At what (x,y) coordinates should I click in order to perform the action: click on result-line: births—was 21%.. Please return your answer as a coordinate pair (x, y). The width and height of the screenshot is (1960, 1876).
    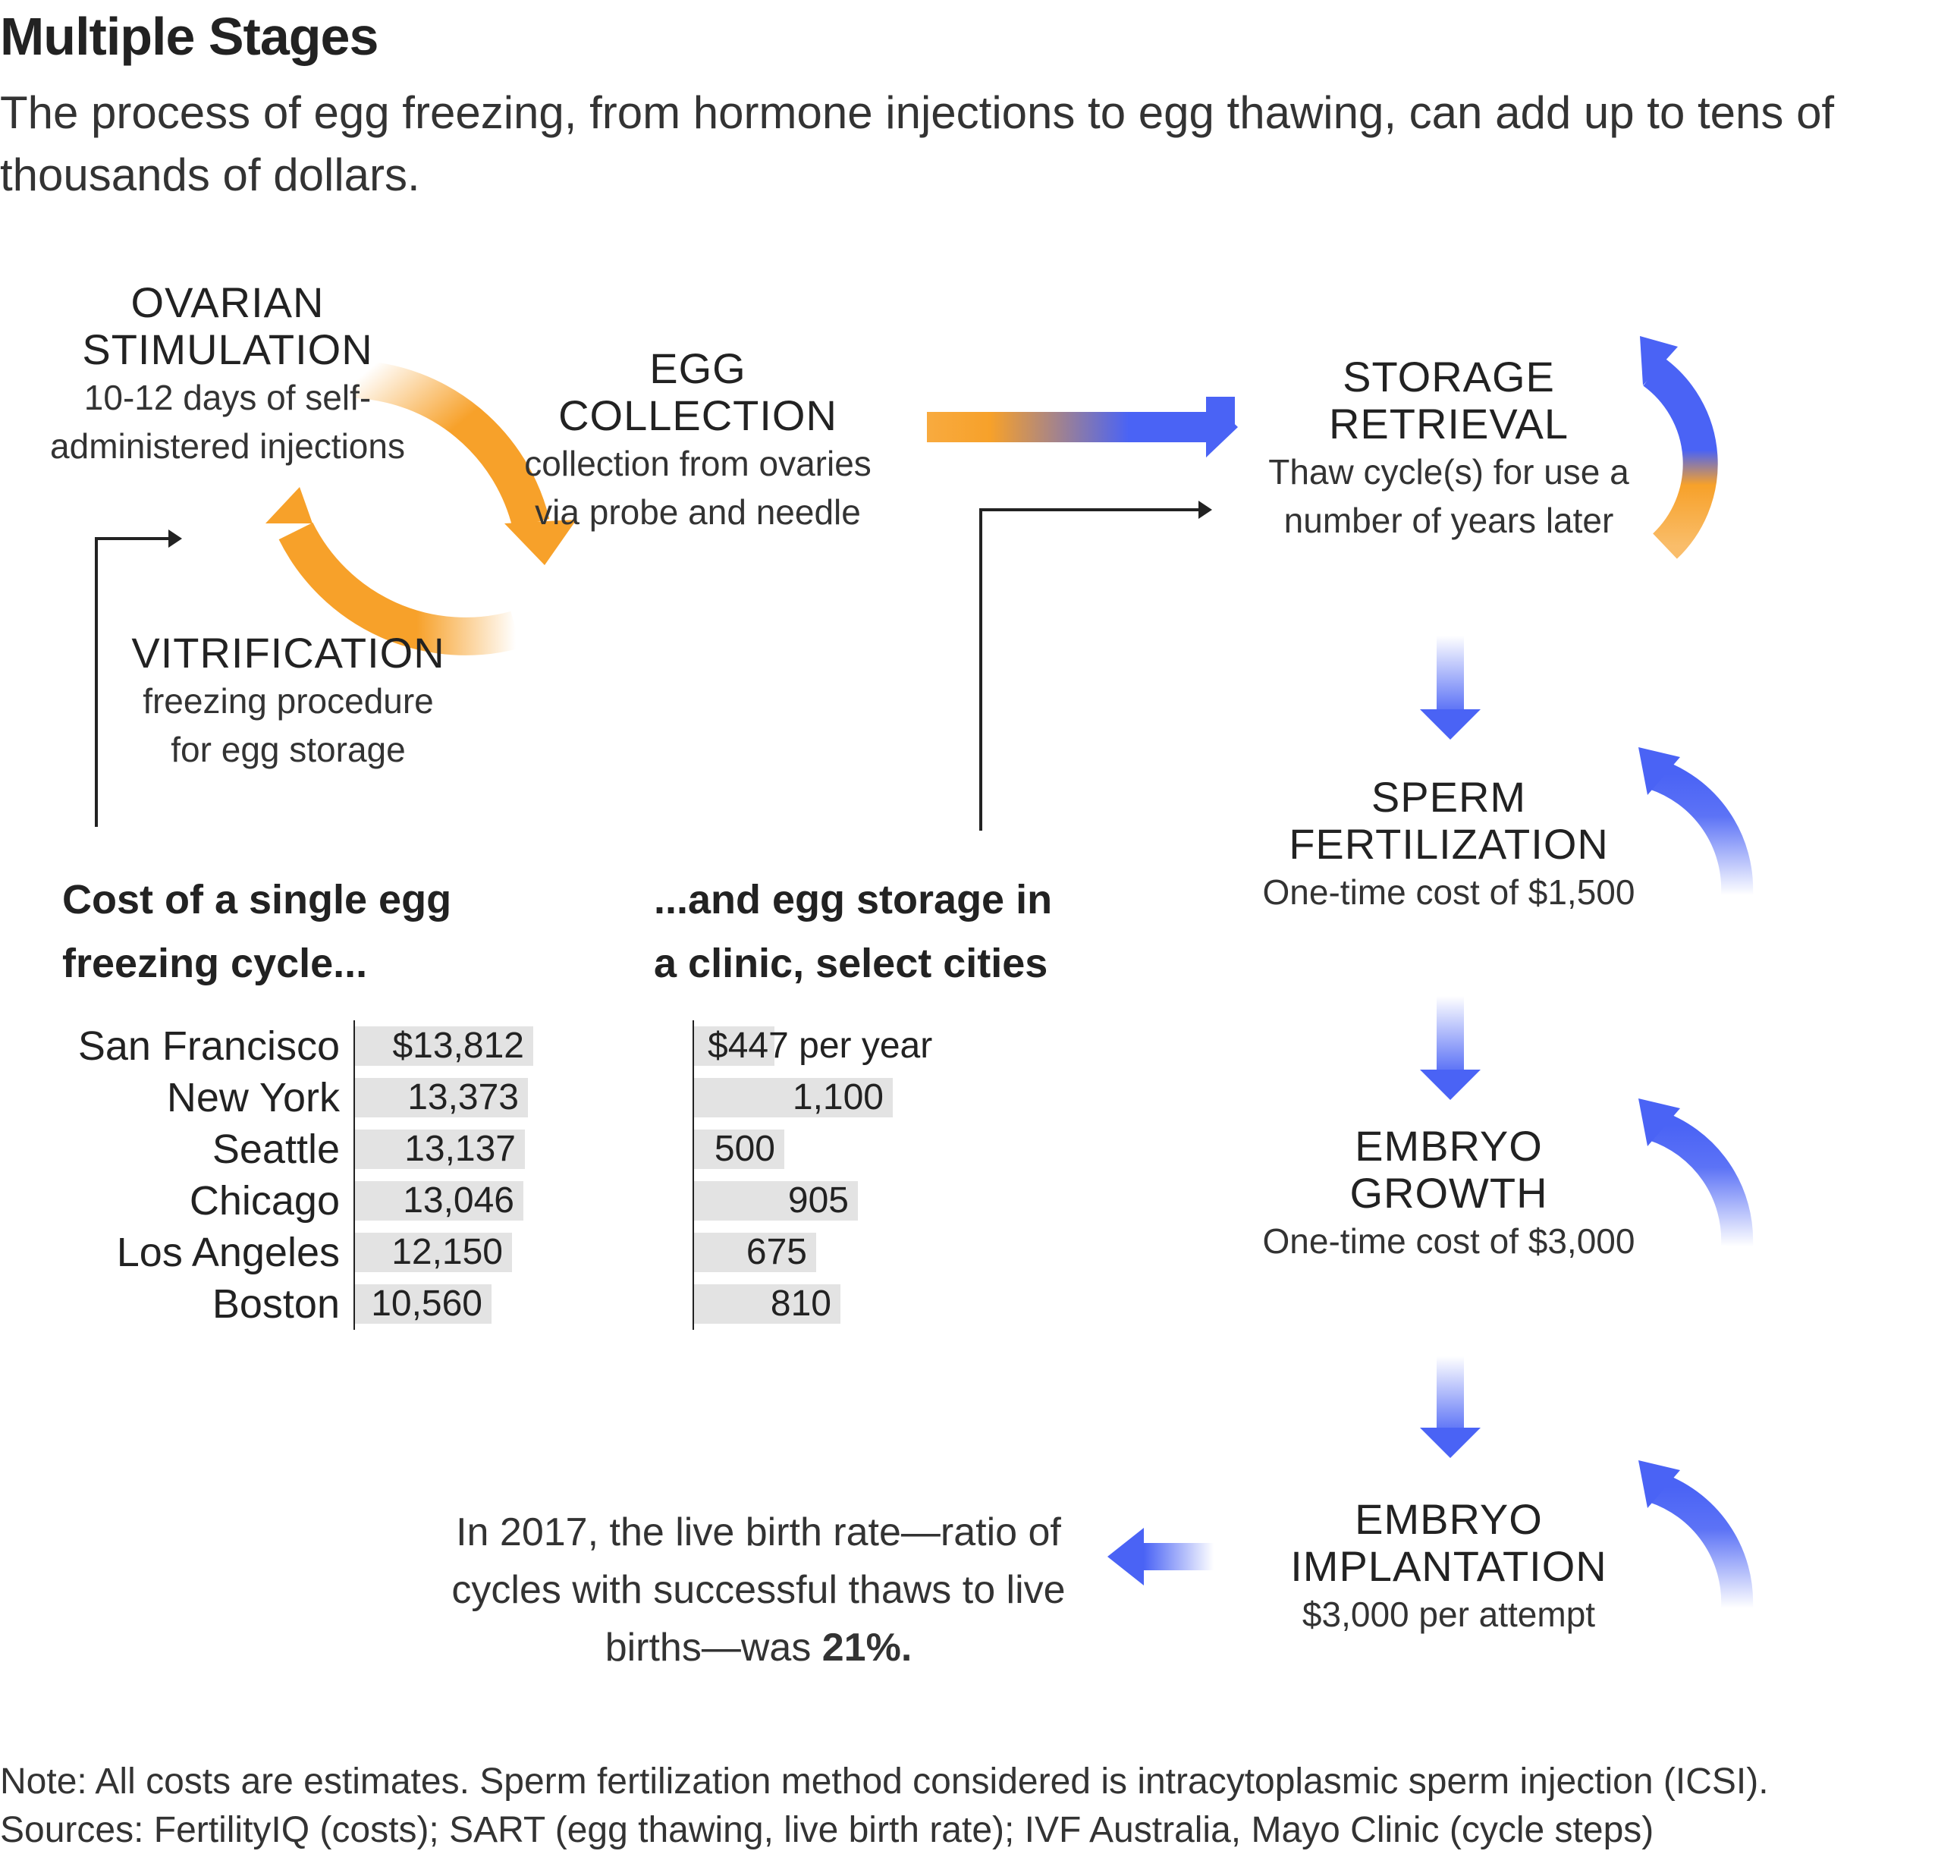
    Looking at the image, I should click on (758, 1647).